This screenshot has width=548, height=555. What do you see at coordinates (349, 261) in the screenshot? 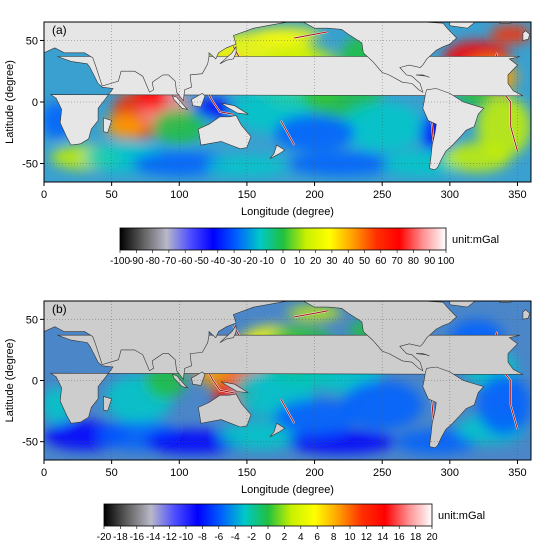
I see `colorbar-tick-label: 40` at bounding box center [349, 261].